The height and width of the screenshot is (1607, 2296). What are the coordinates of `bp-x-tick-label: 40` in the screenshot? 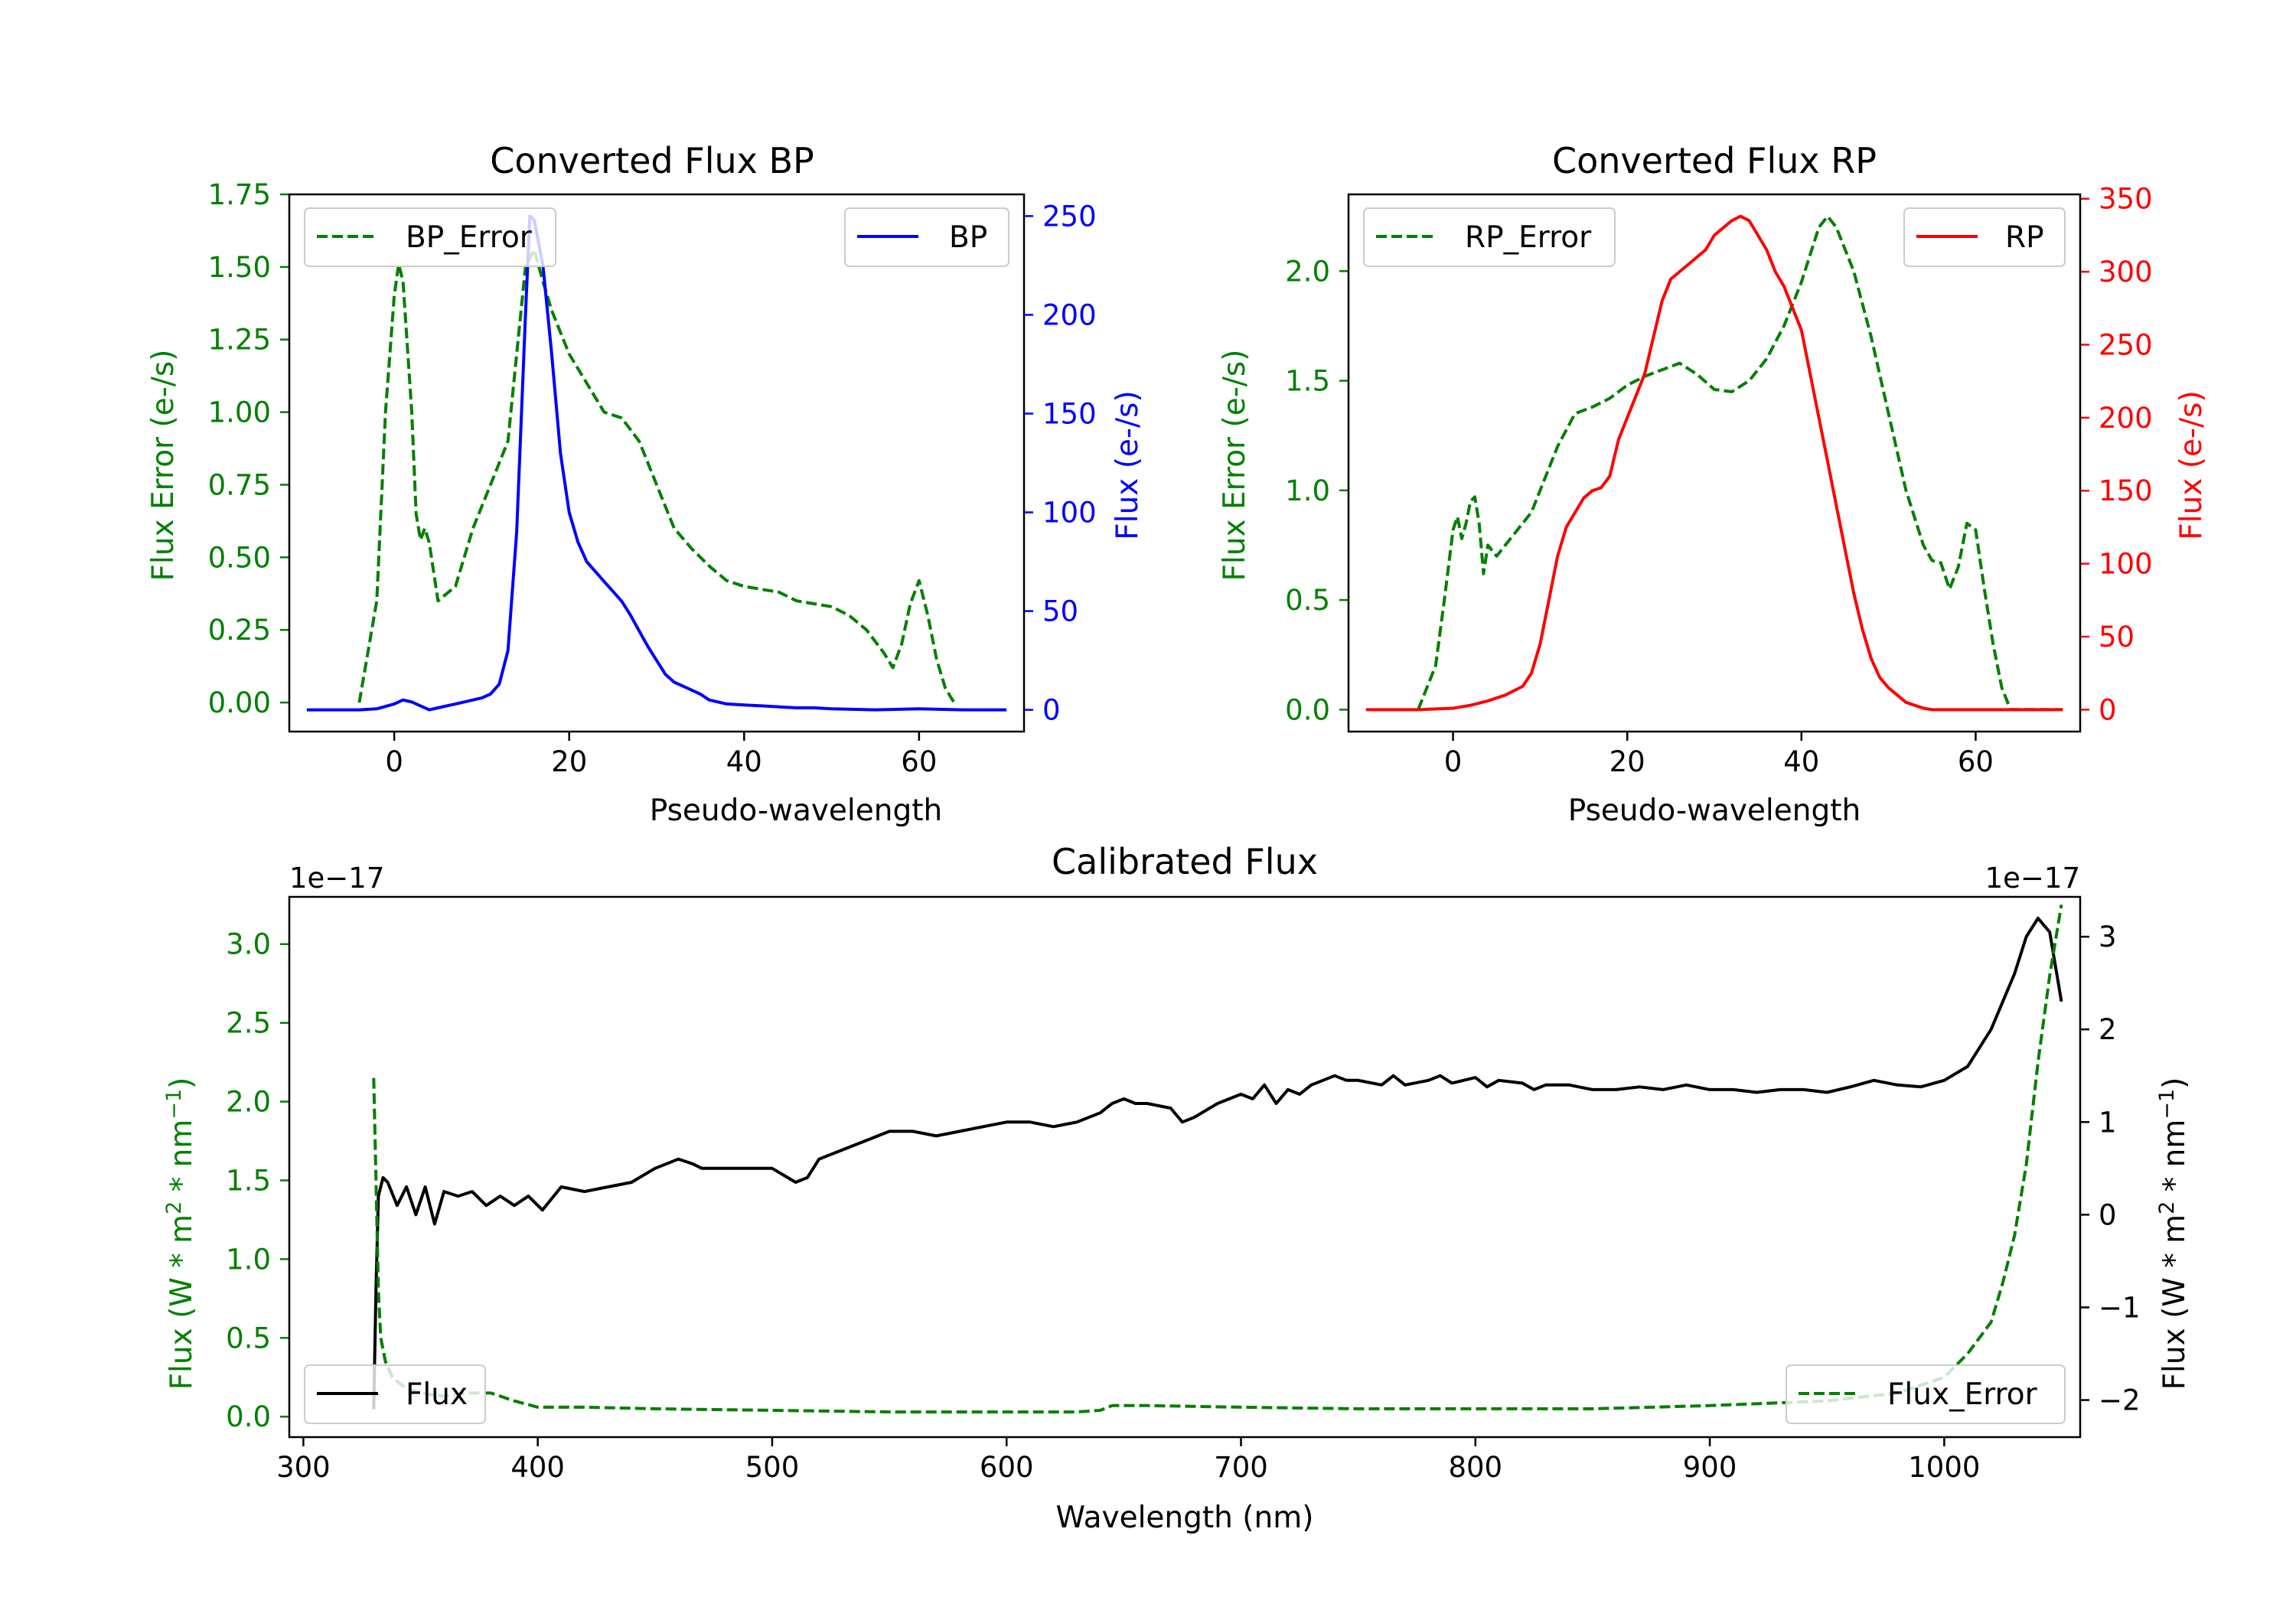 It's located at (744, 761).